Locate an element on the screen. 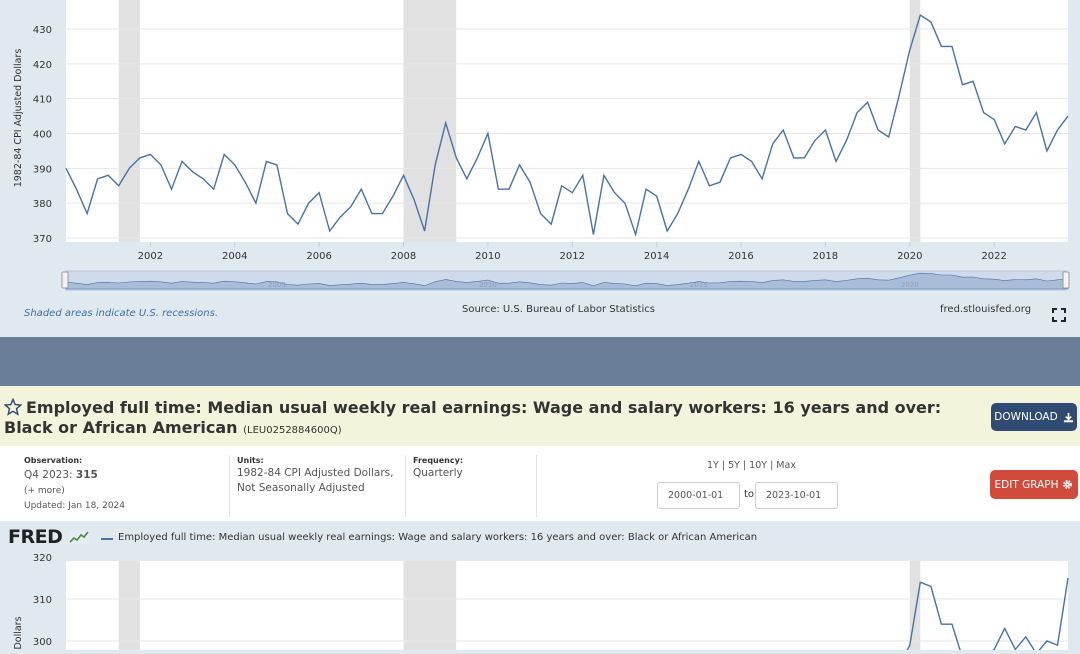 This screenshot has width=1080, height=654. more-link: (+ more) is located at coordinates (44, 491).